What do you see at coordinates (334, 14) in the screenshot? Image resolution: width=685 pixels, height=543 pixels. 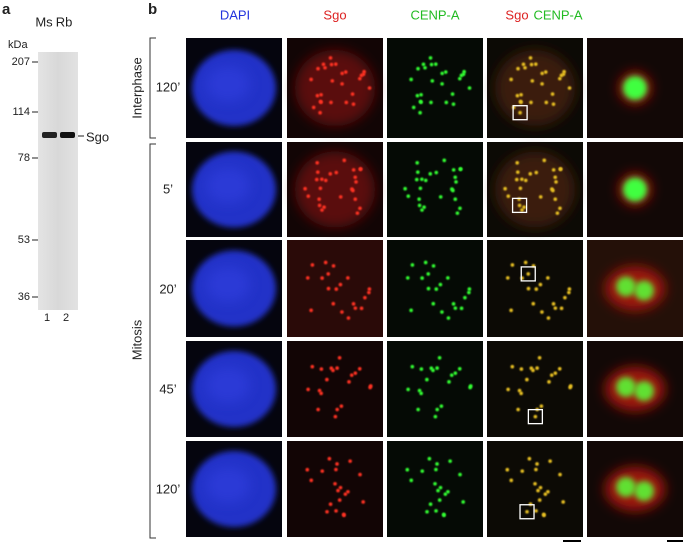 I see `column-header: Sgo` at bounding box center [334, 14].